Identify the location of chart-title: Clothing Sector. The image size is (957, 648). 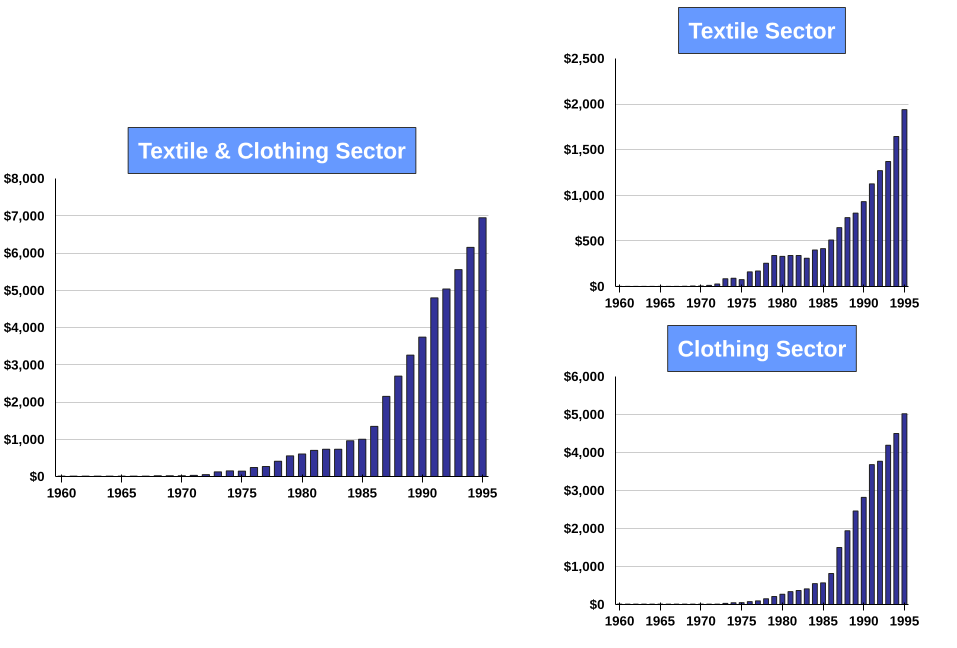
(762, 349).